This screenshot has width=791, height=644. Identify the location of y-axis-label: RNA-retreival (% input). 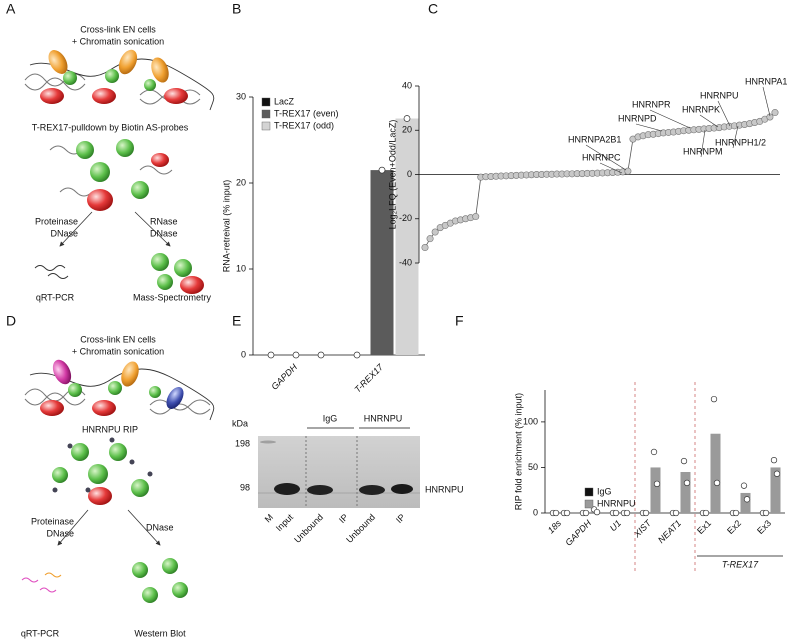
(226, 226).